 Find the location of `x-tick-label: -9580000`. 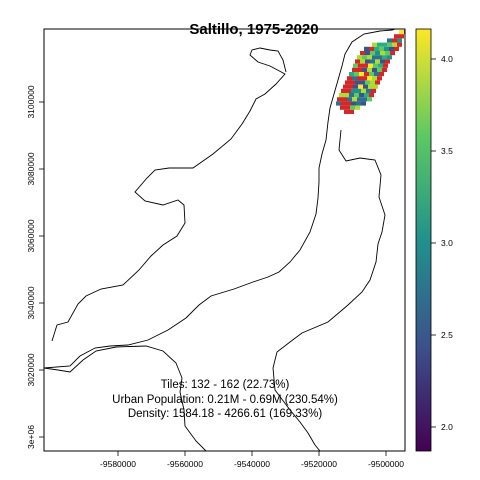

x-tick-label: -9580000 is located at coordinates (118, 464).